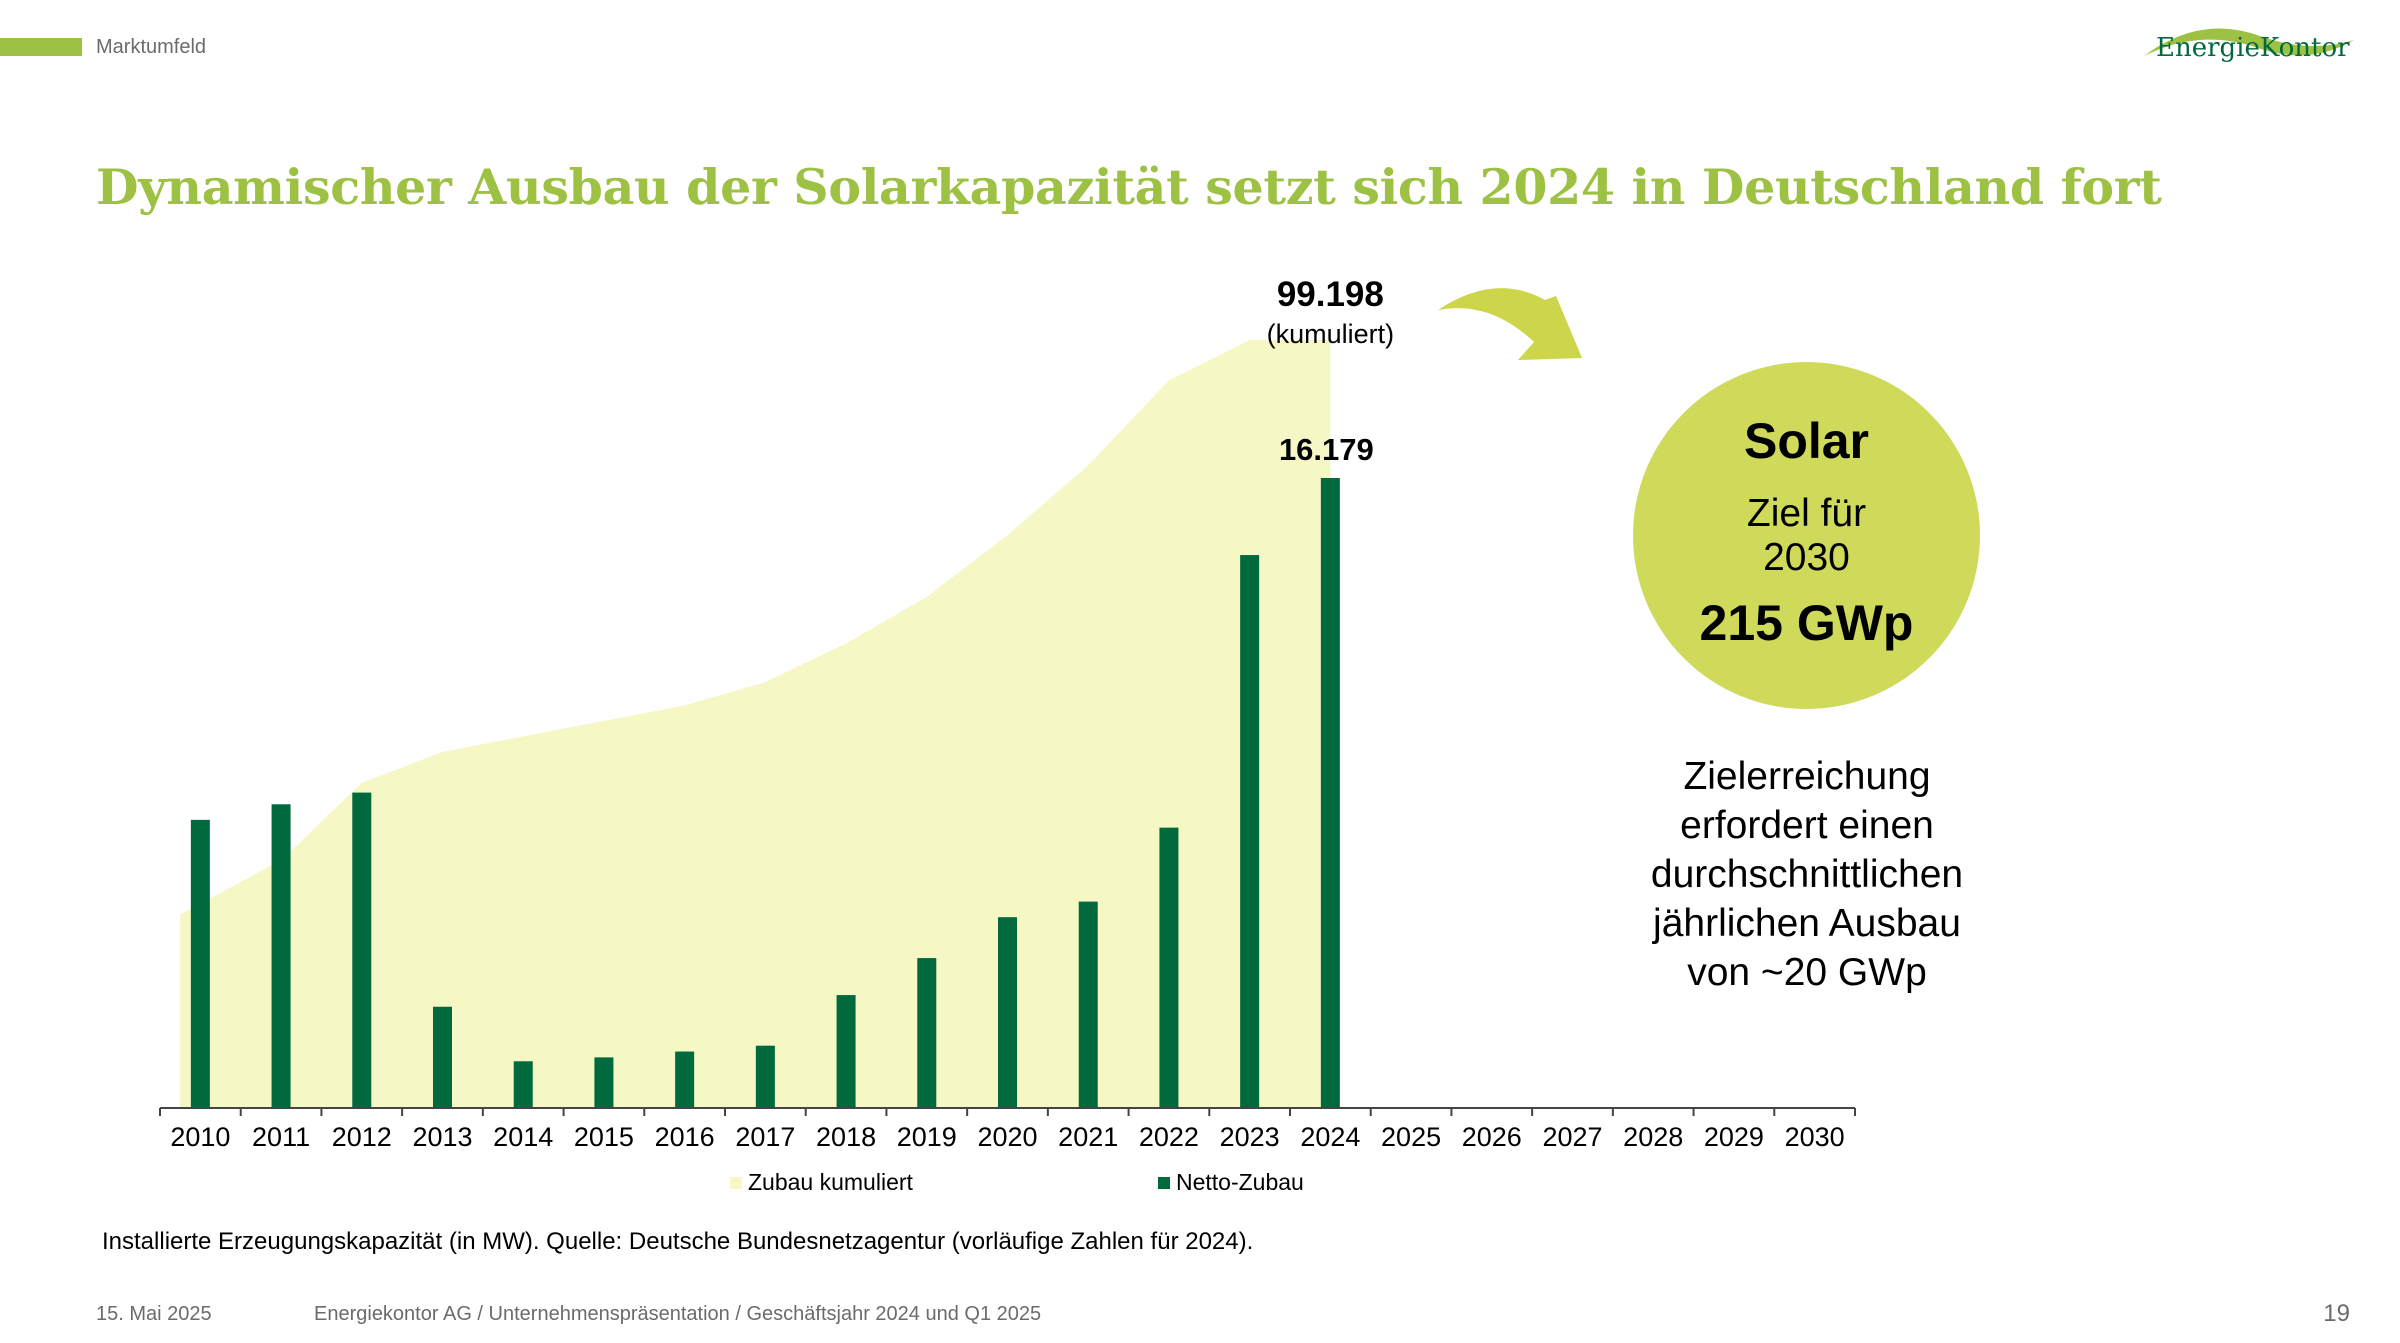 This screenshot has height=1343, width=2400. I want to click on solar-target-circle: Solar Ziel für 2030 215 GWp, so click(1806, 535).